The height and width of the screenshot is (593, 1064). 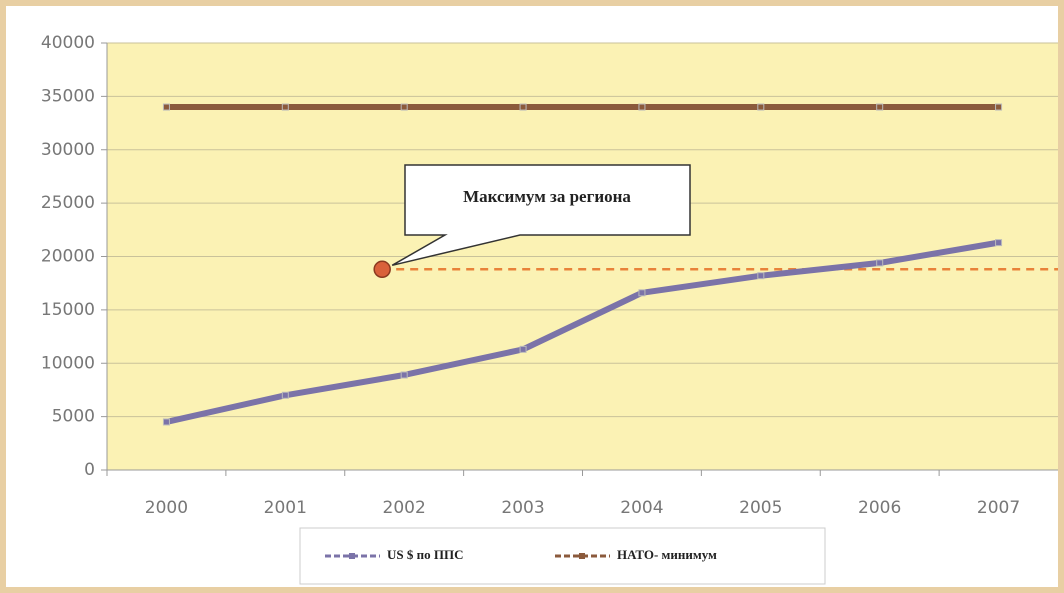 I want to click on y-tick-label: 40000, so click(x=68, y=43).